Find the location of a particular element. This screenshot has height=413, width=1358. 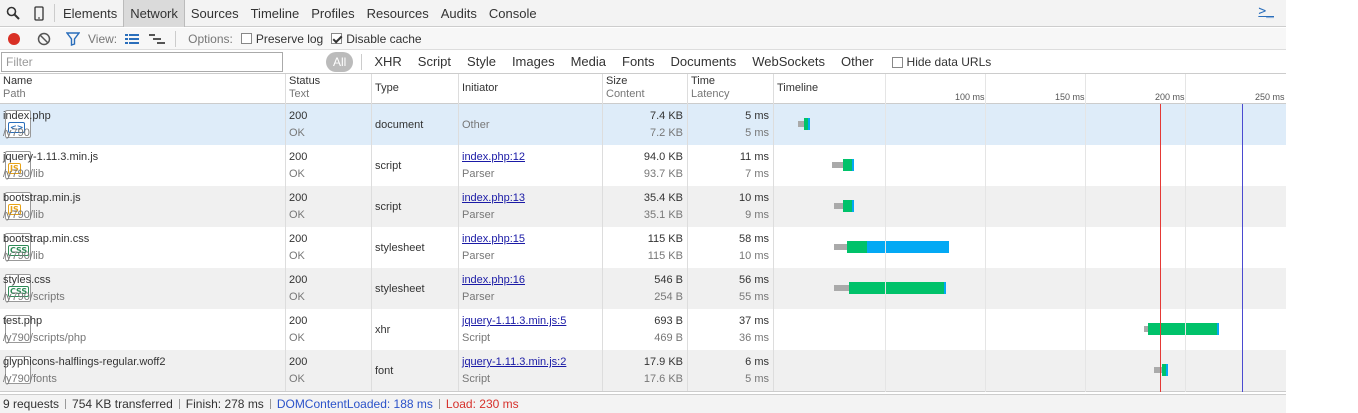

content-size: 115 KB is located at coordinates (665, 256).